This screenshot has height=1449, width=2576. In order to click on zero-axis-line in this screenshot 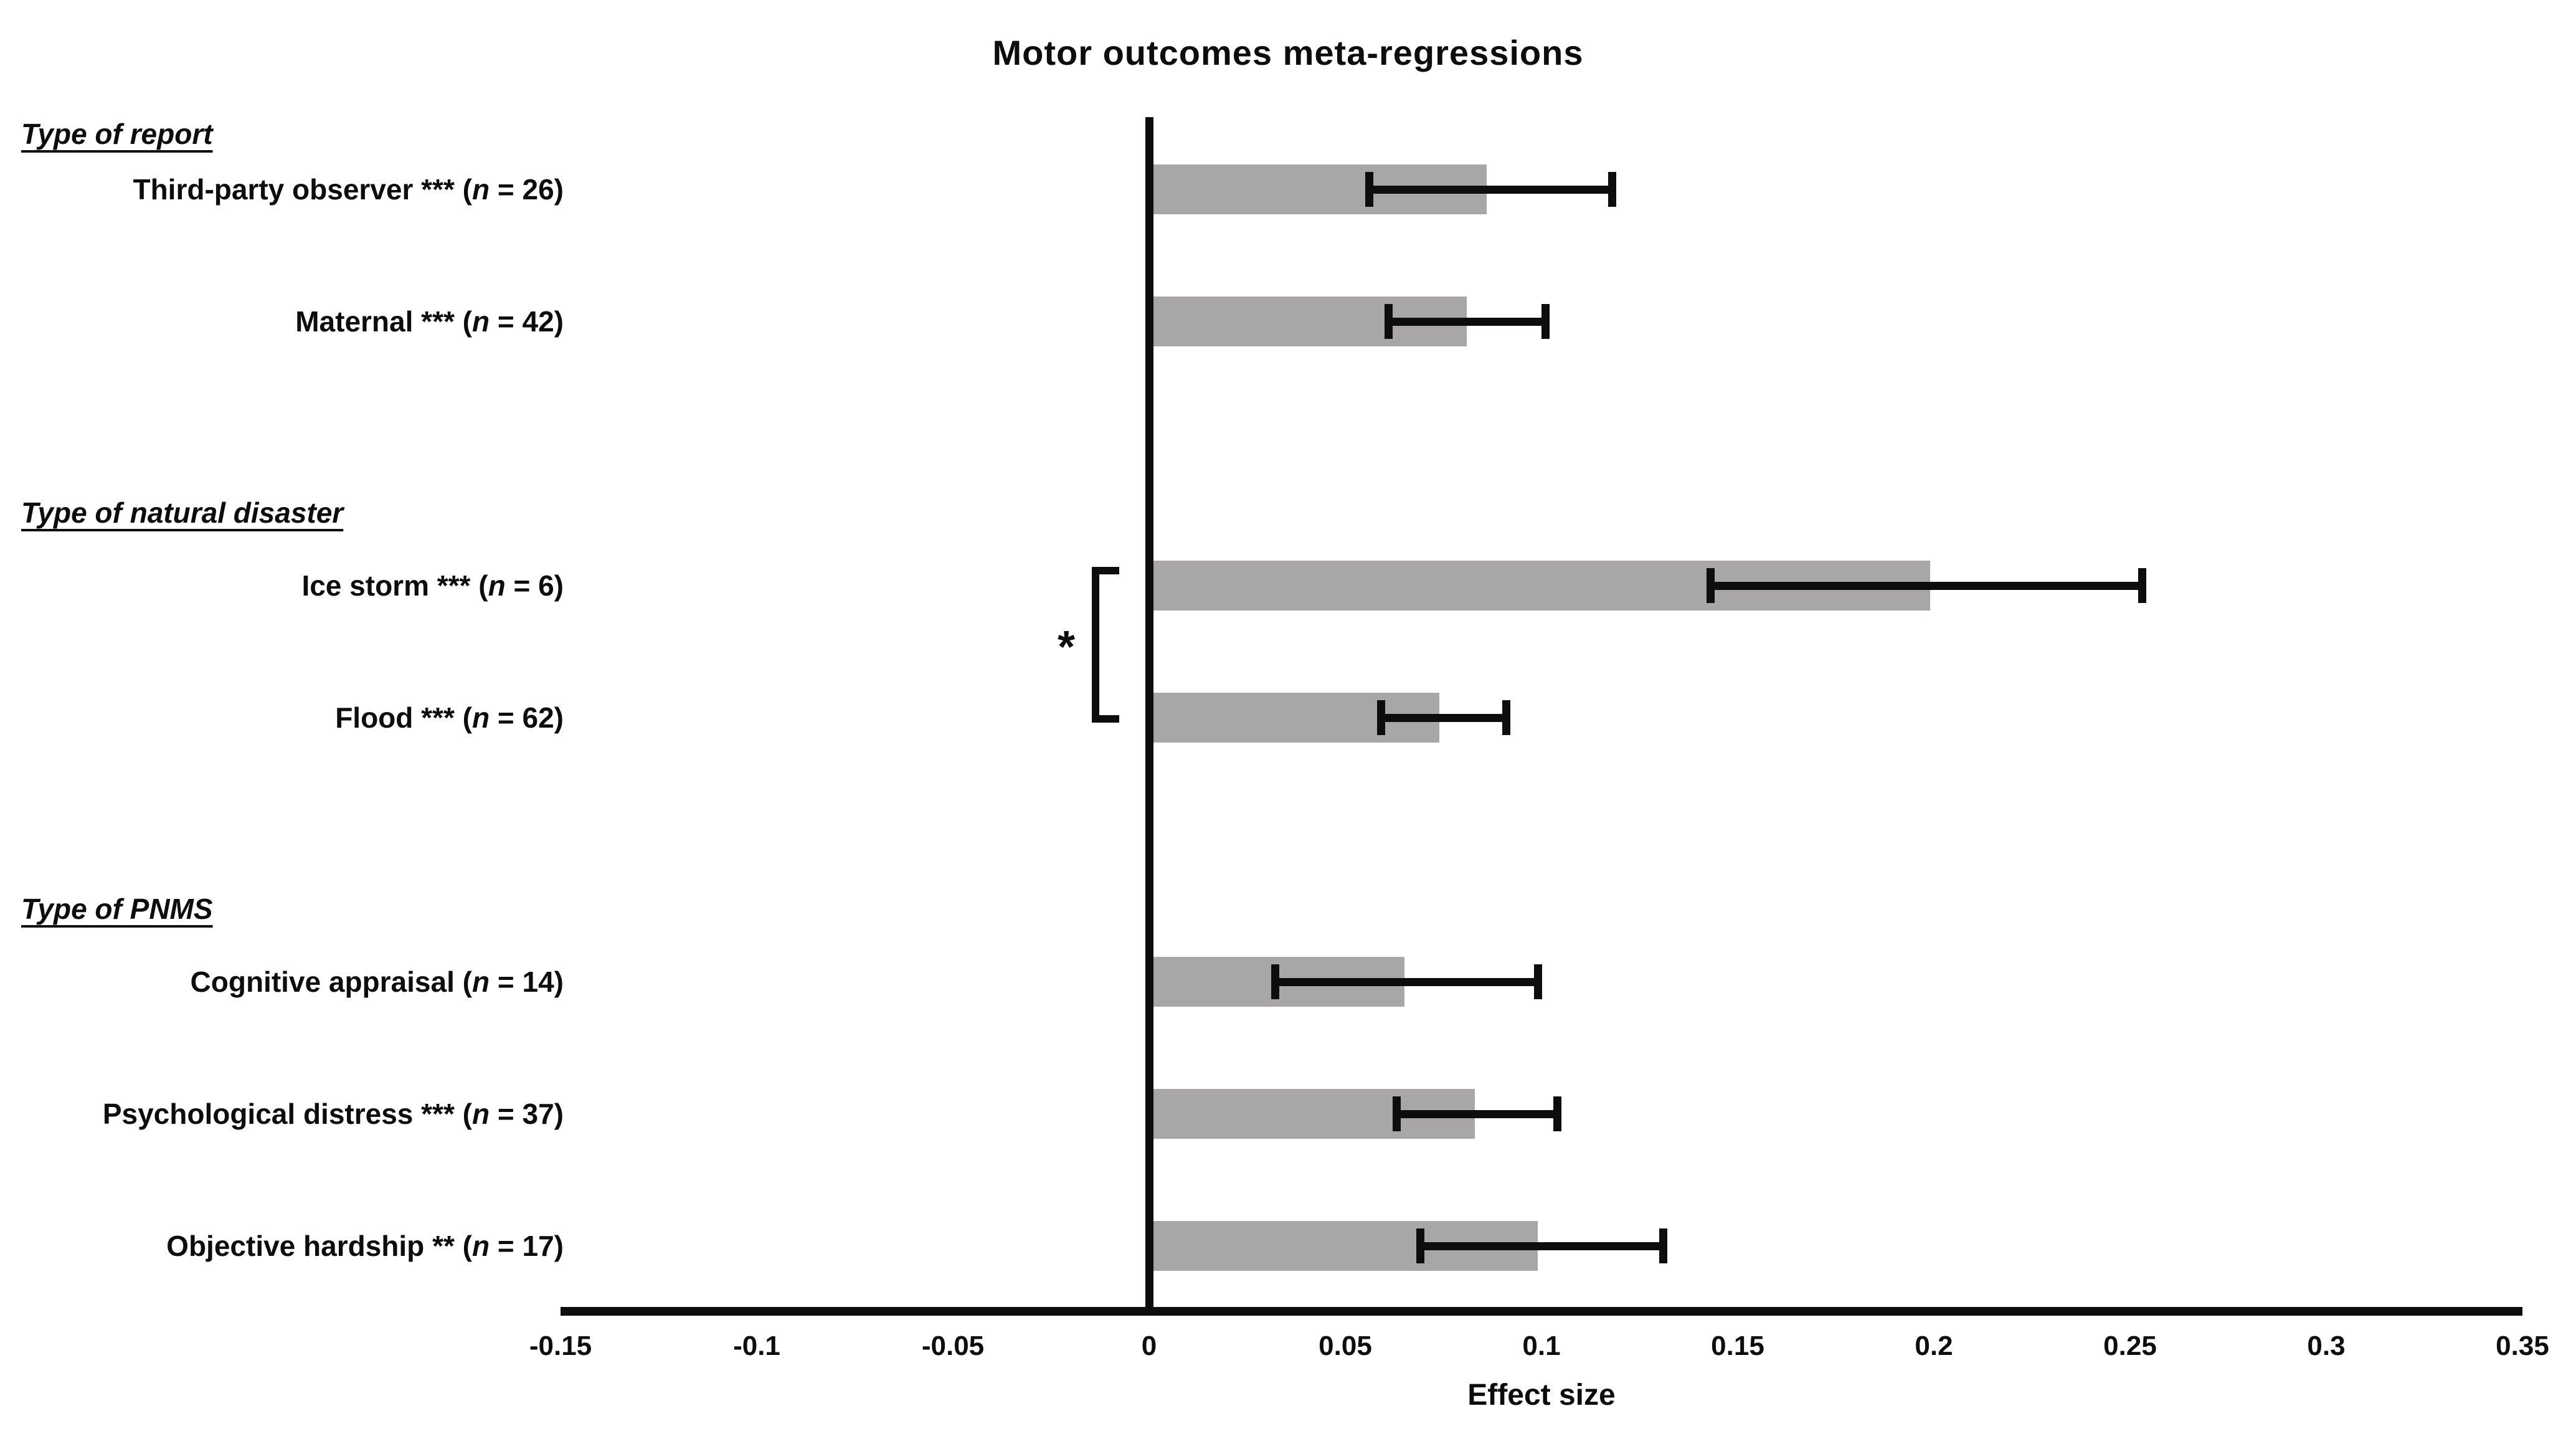, I will do `click(1149, 716)`.